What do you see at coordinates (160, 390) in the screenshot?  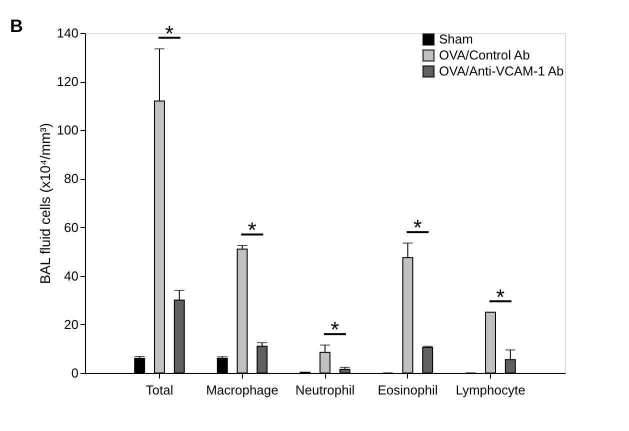 I see `x-tick-label: Total` at bounding box center [160, 390].